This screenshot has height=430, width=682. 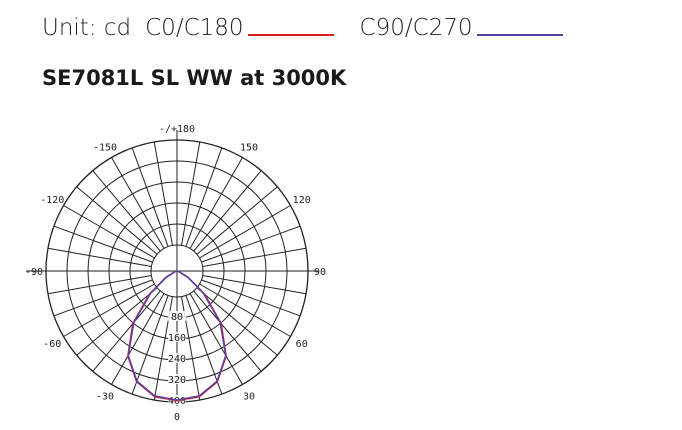 I want to click on chart-title: SE7081L SL WW at 3000K, so click(x=194, y=78).